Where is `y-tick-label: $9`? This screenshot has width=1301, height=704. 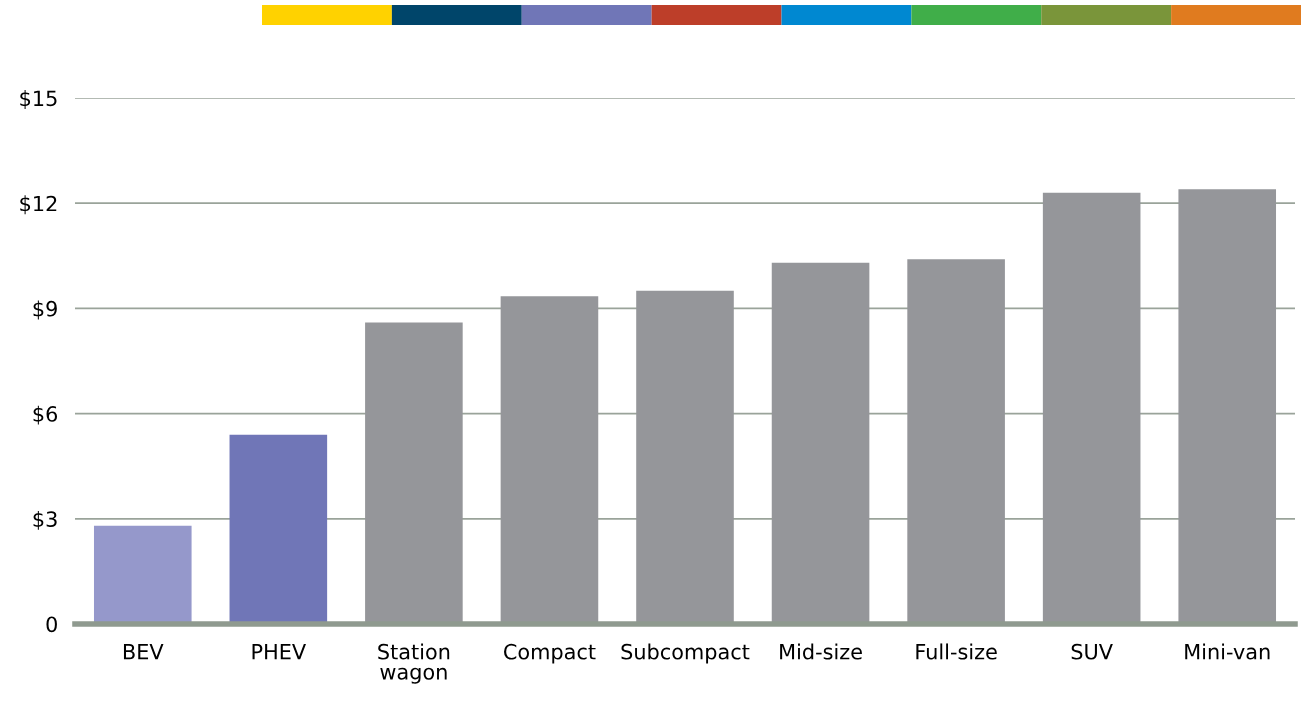 y-tick-label: $9 is located at coordinates (45, 310).